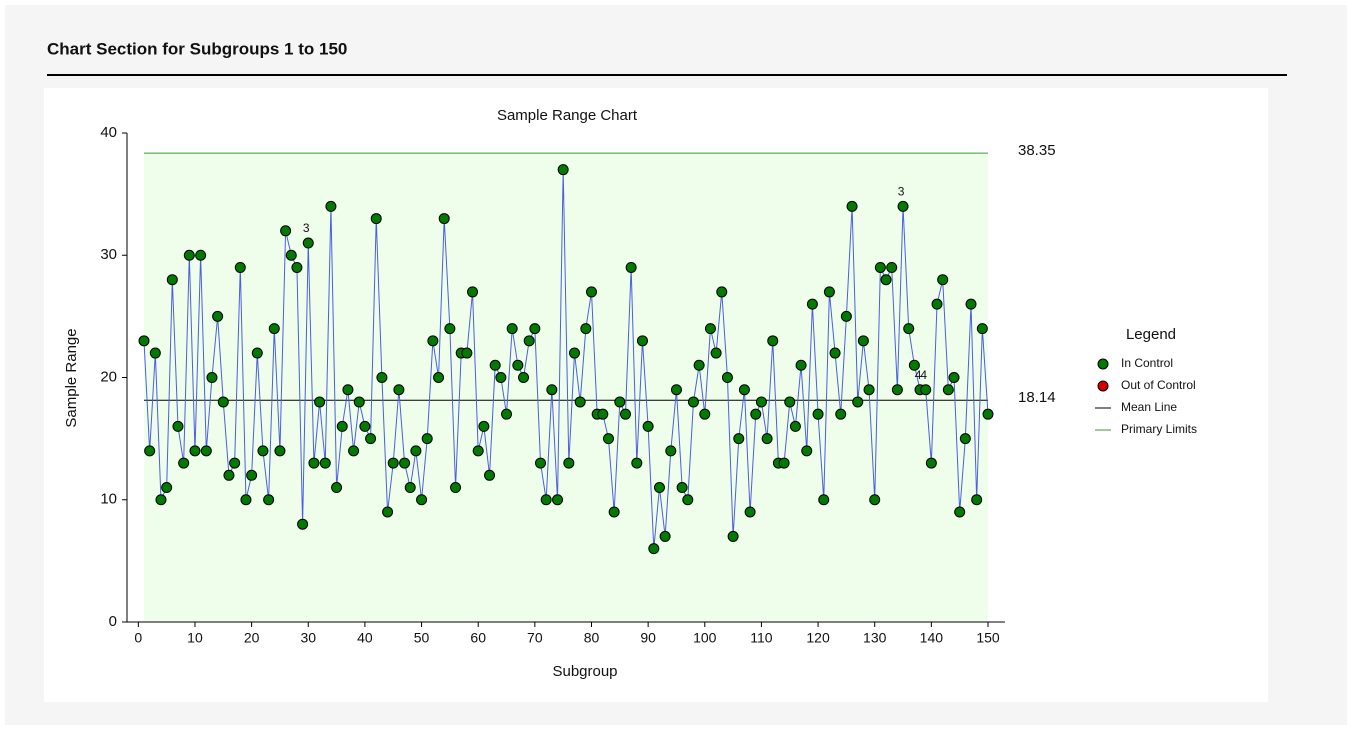  What do you see at coordinates (478, 638) in the screenshot?
I see `x-tick-label: 60` at bounding box center [478, 638].